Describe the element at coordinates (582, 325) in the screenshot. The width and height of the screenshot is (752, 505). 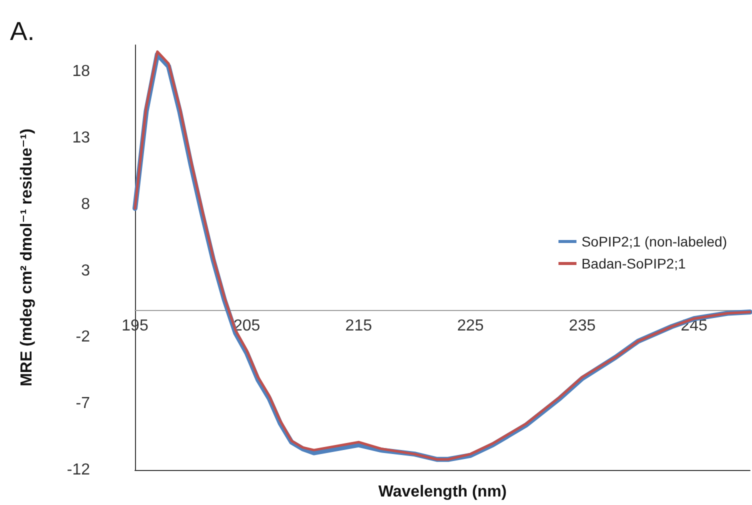
I see `x-tick-label: 235` at that location.